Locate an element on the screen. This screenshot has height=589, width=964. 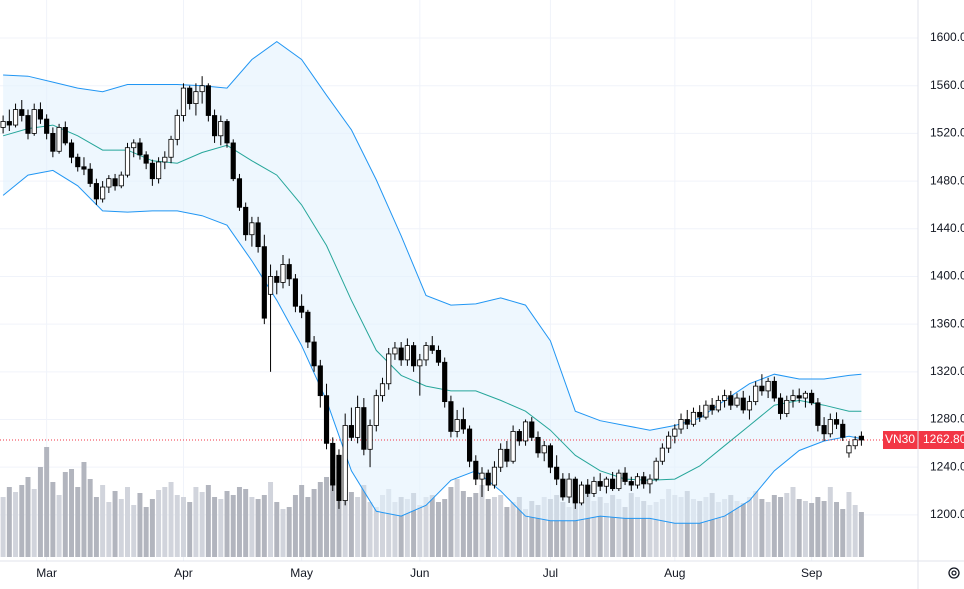
settings-core is located at coordinates (954, 573).